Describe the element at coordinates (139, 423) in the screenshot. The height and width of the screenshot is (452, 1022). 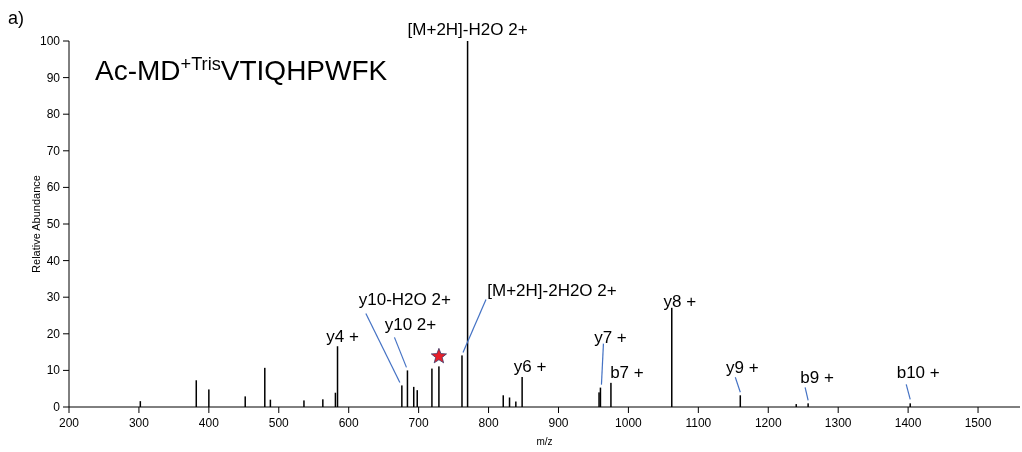
I see `x-tick-label: 300` at that location.